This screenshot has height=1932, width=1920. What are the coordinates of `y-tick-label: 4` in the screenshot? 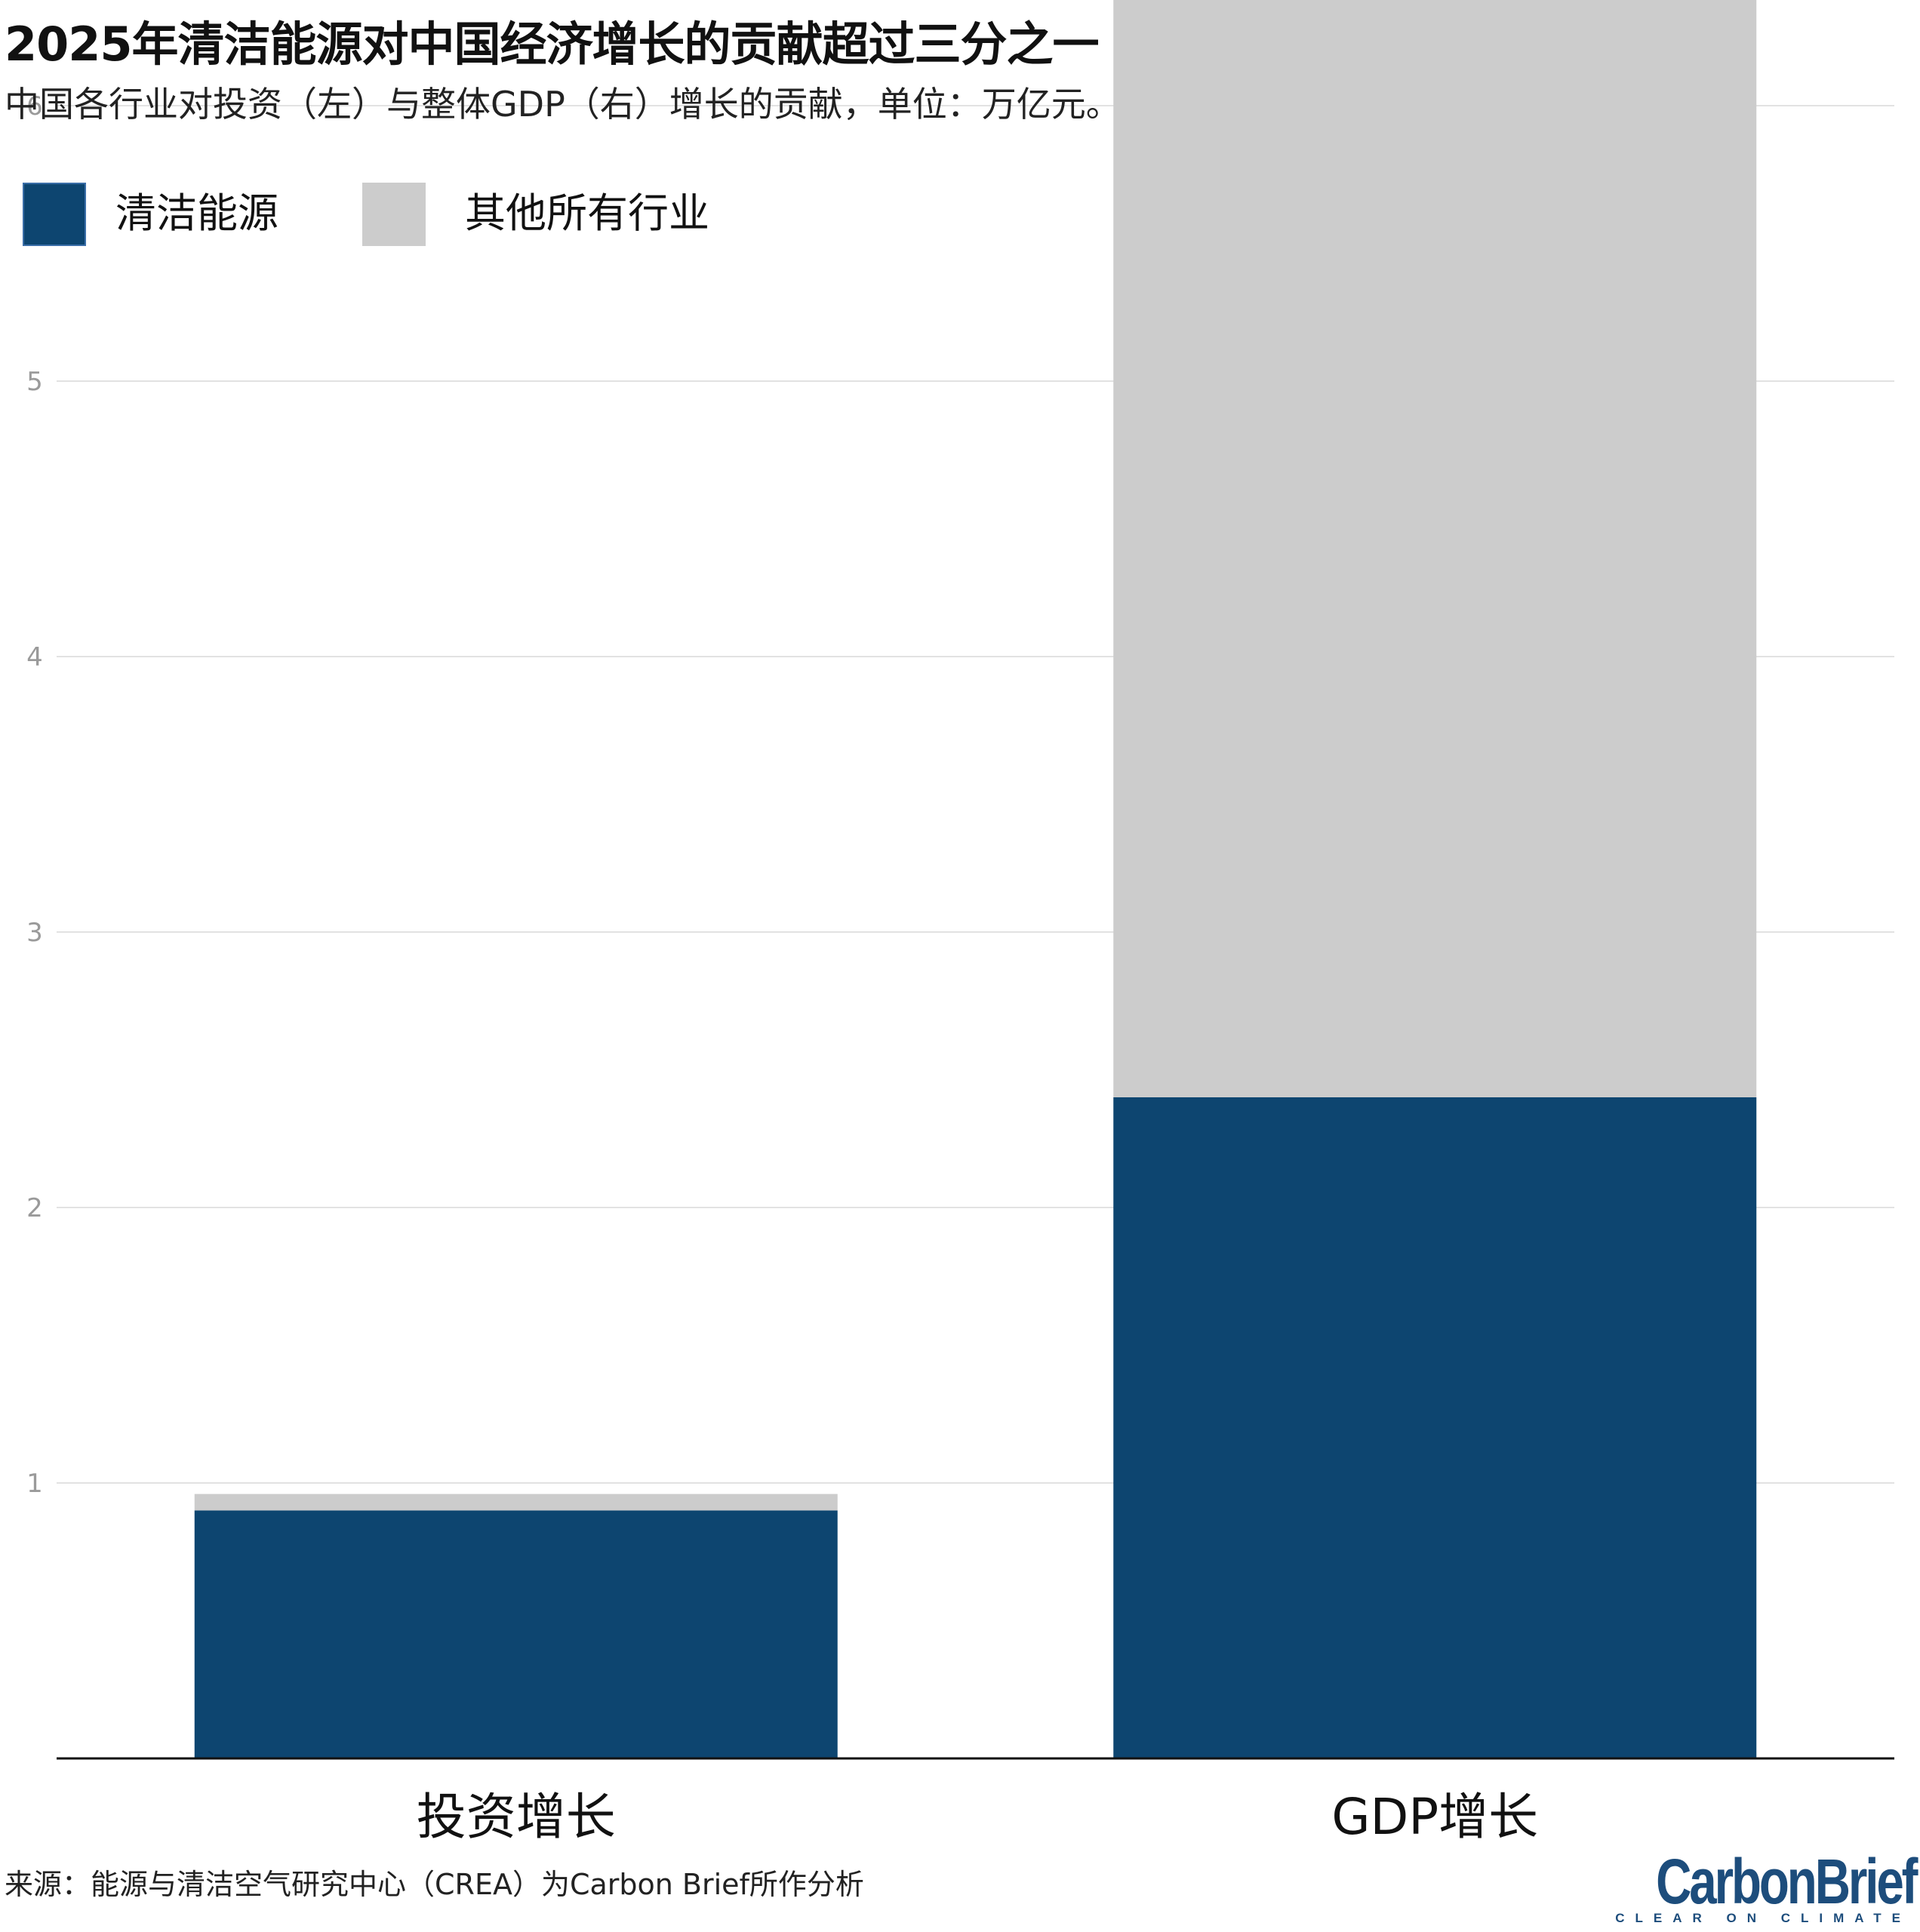 It's located at (34, 657).